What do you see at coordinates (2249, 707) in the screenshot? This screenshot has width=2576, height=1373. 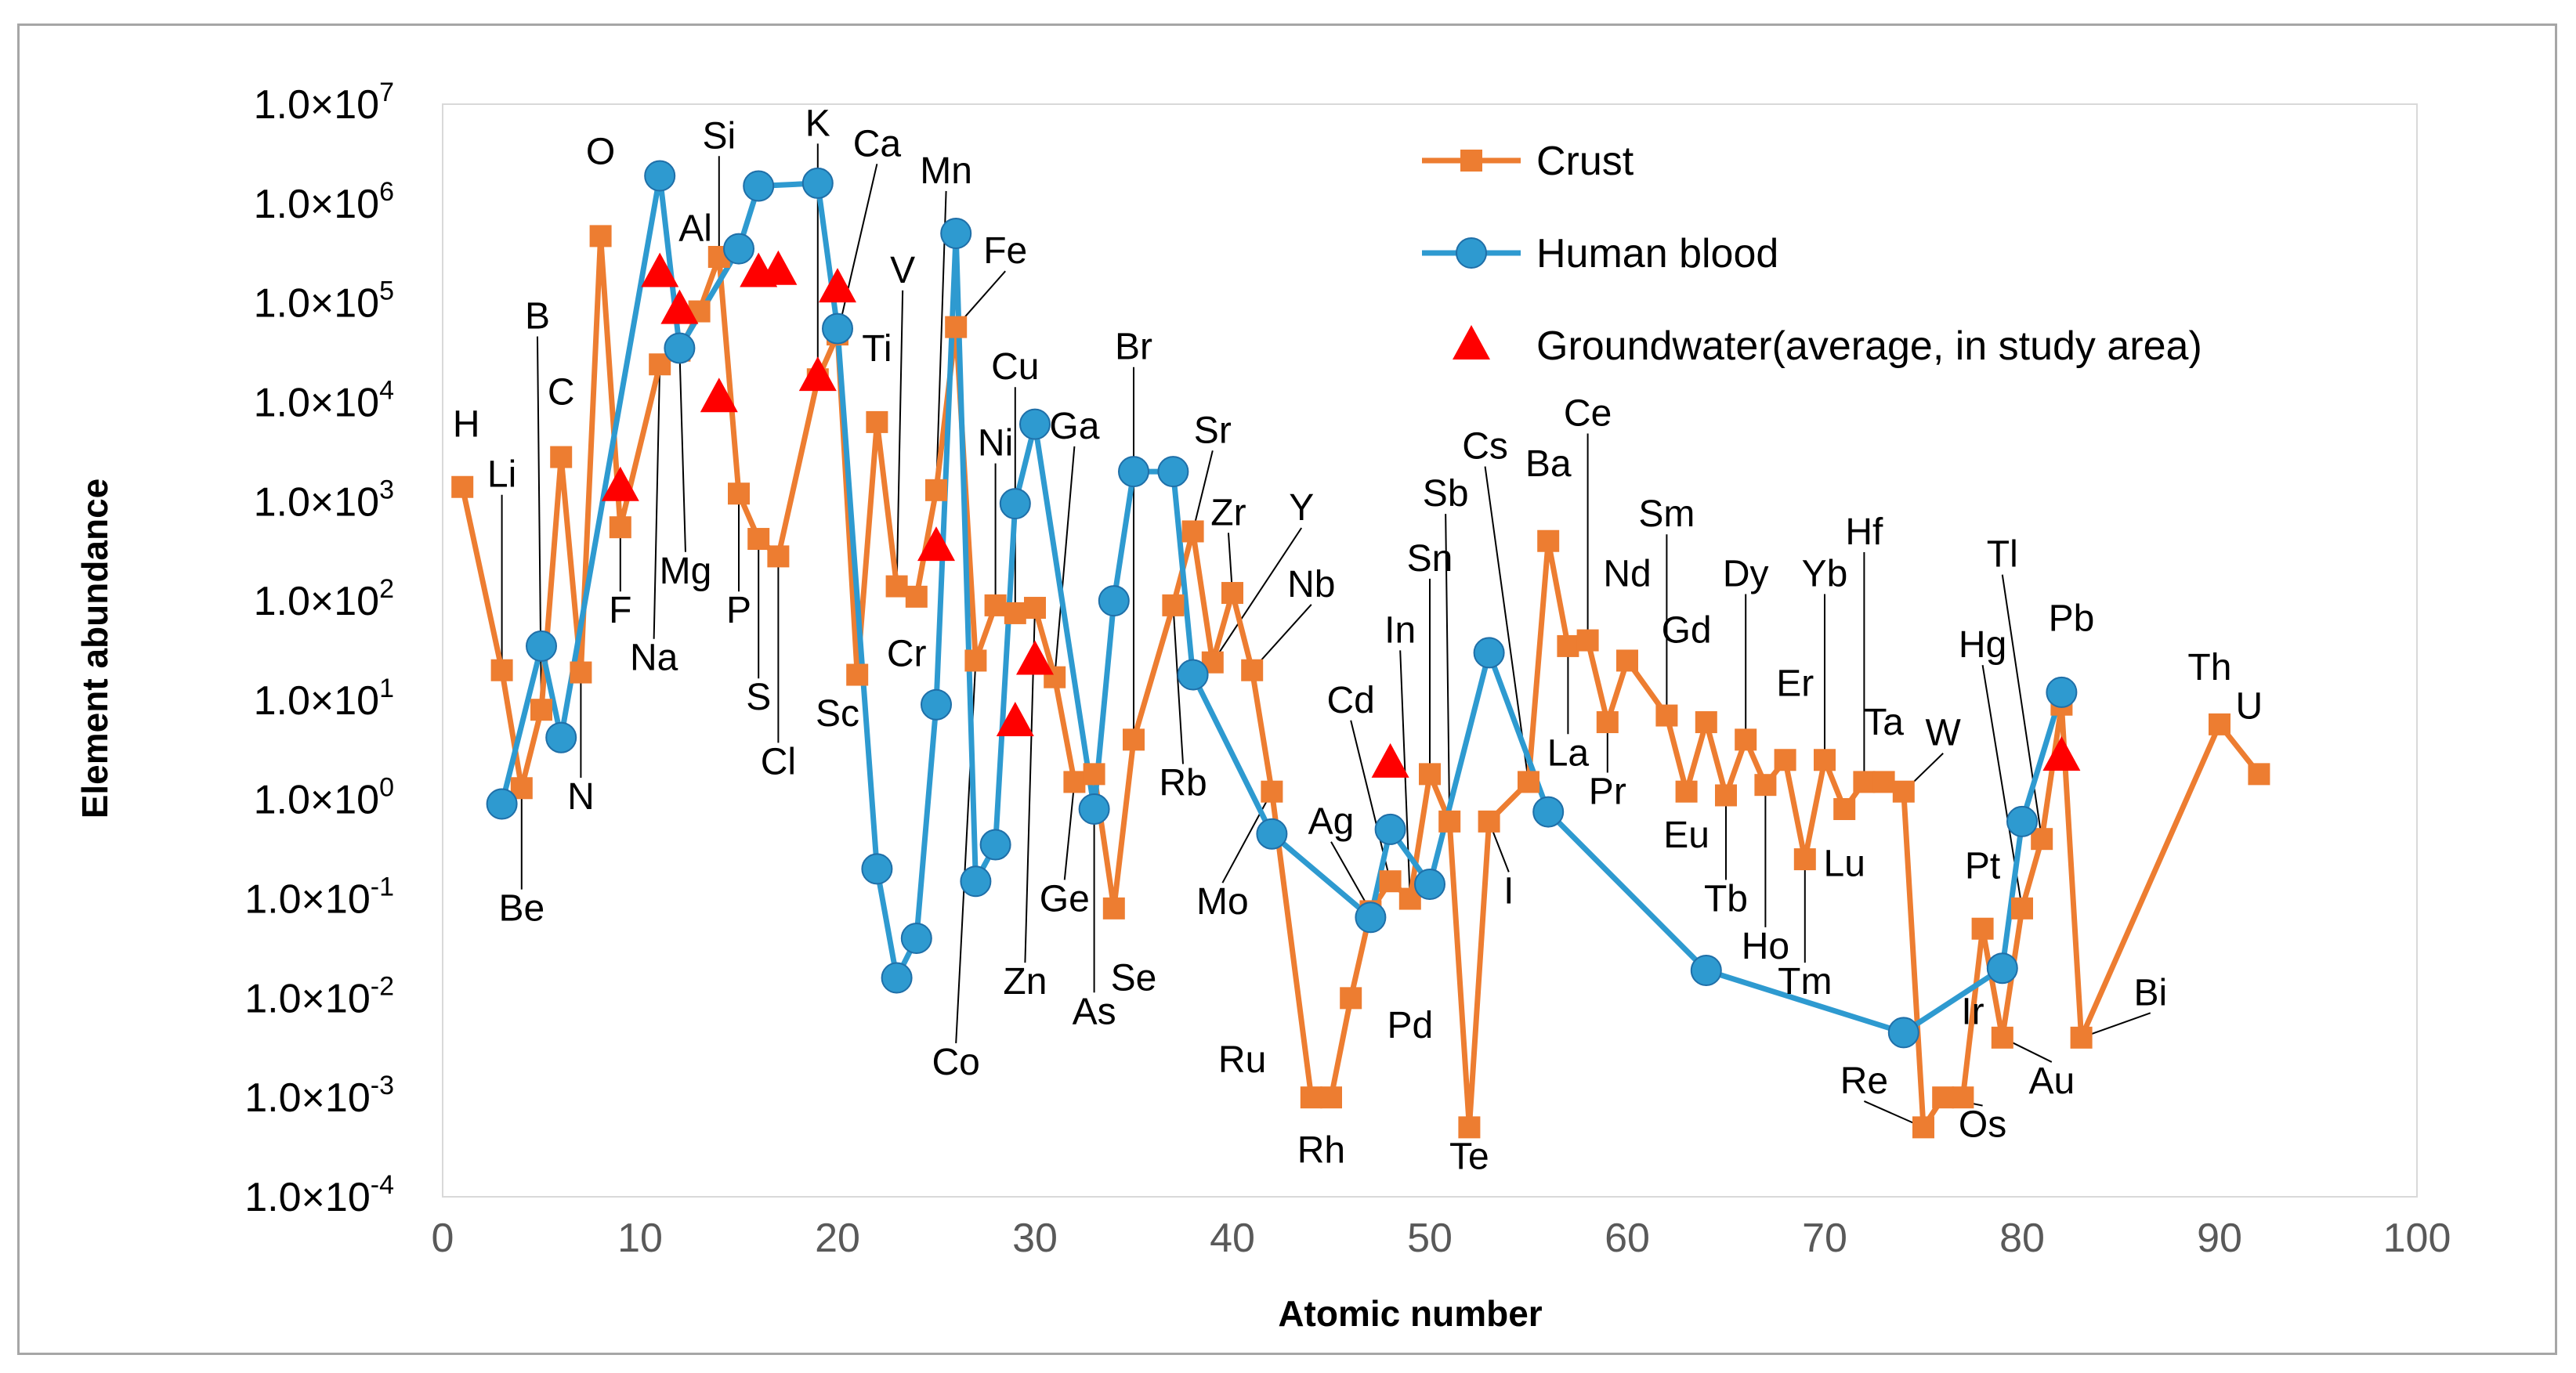 I see `element-label: U` at bounding box center [2249, 707].